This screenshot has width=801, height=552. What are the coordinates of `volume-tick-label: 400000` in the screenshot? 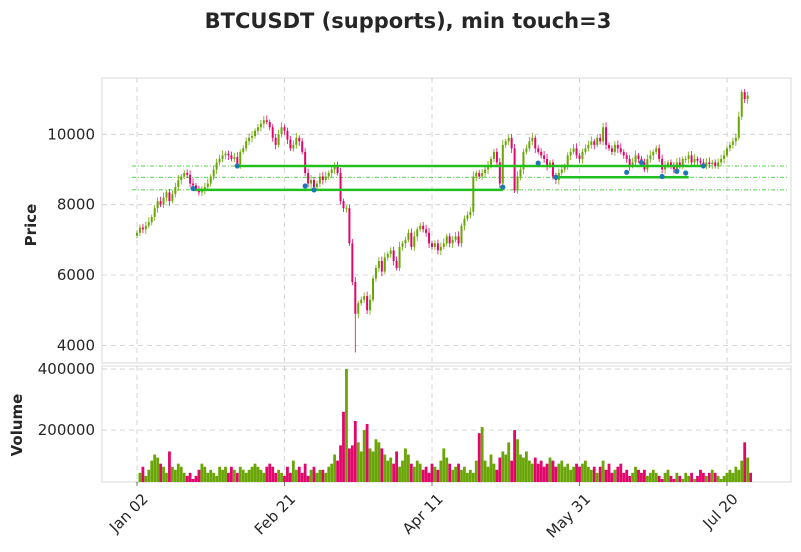 It's located at (66, 369).